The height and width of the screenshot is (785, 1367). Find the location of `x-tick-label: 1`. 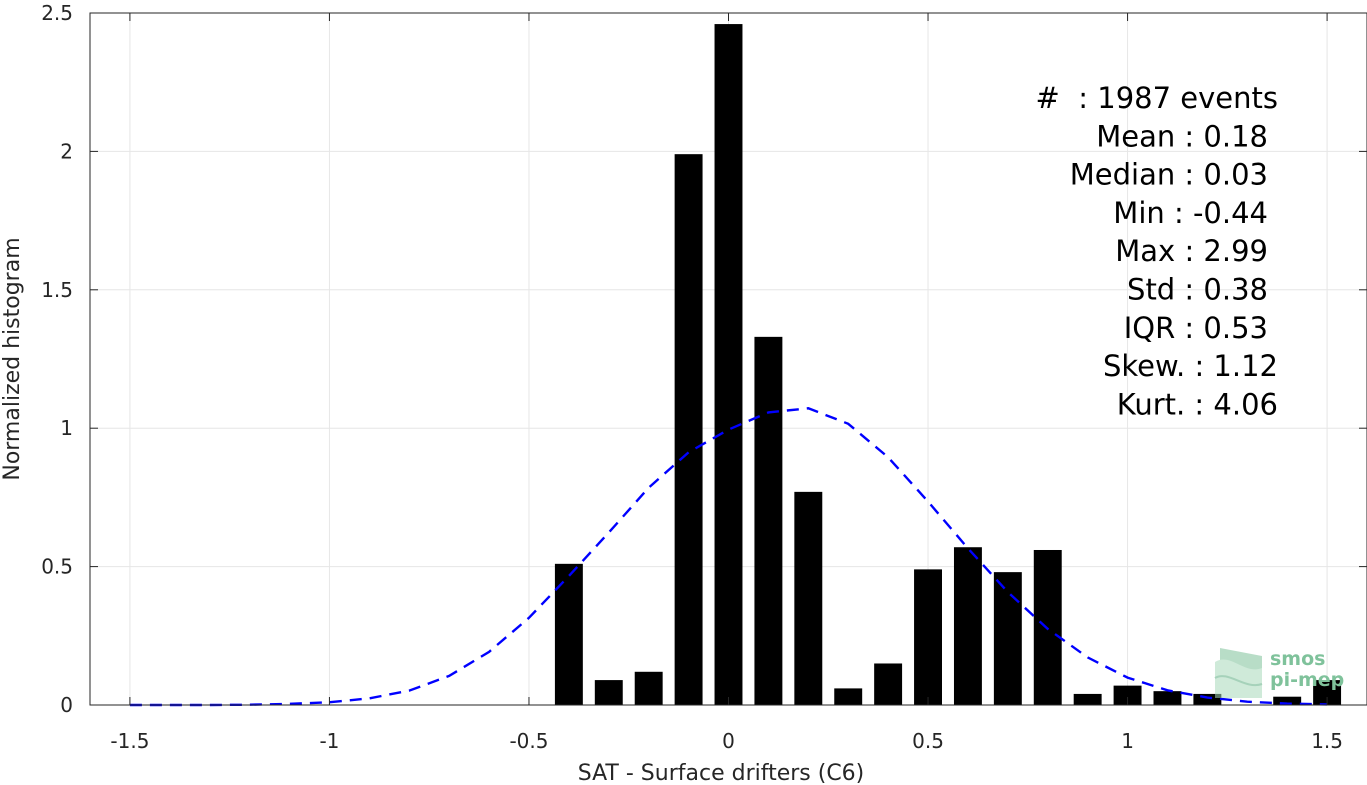

x-tick-label: 1 is located at coordinates (1127, 741).